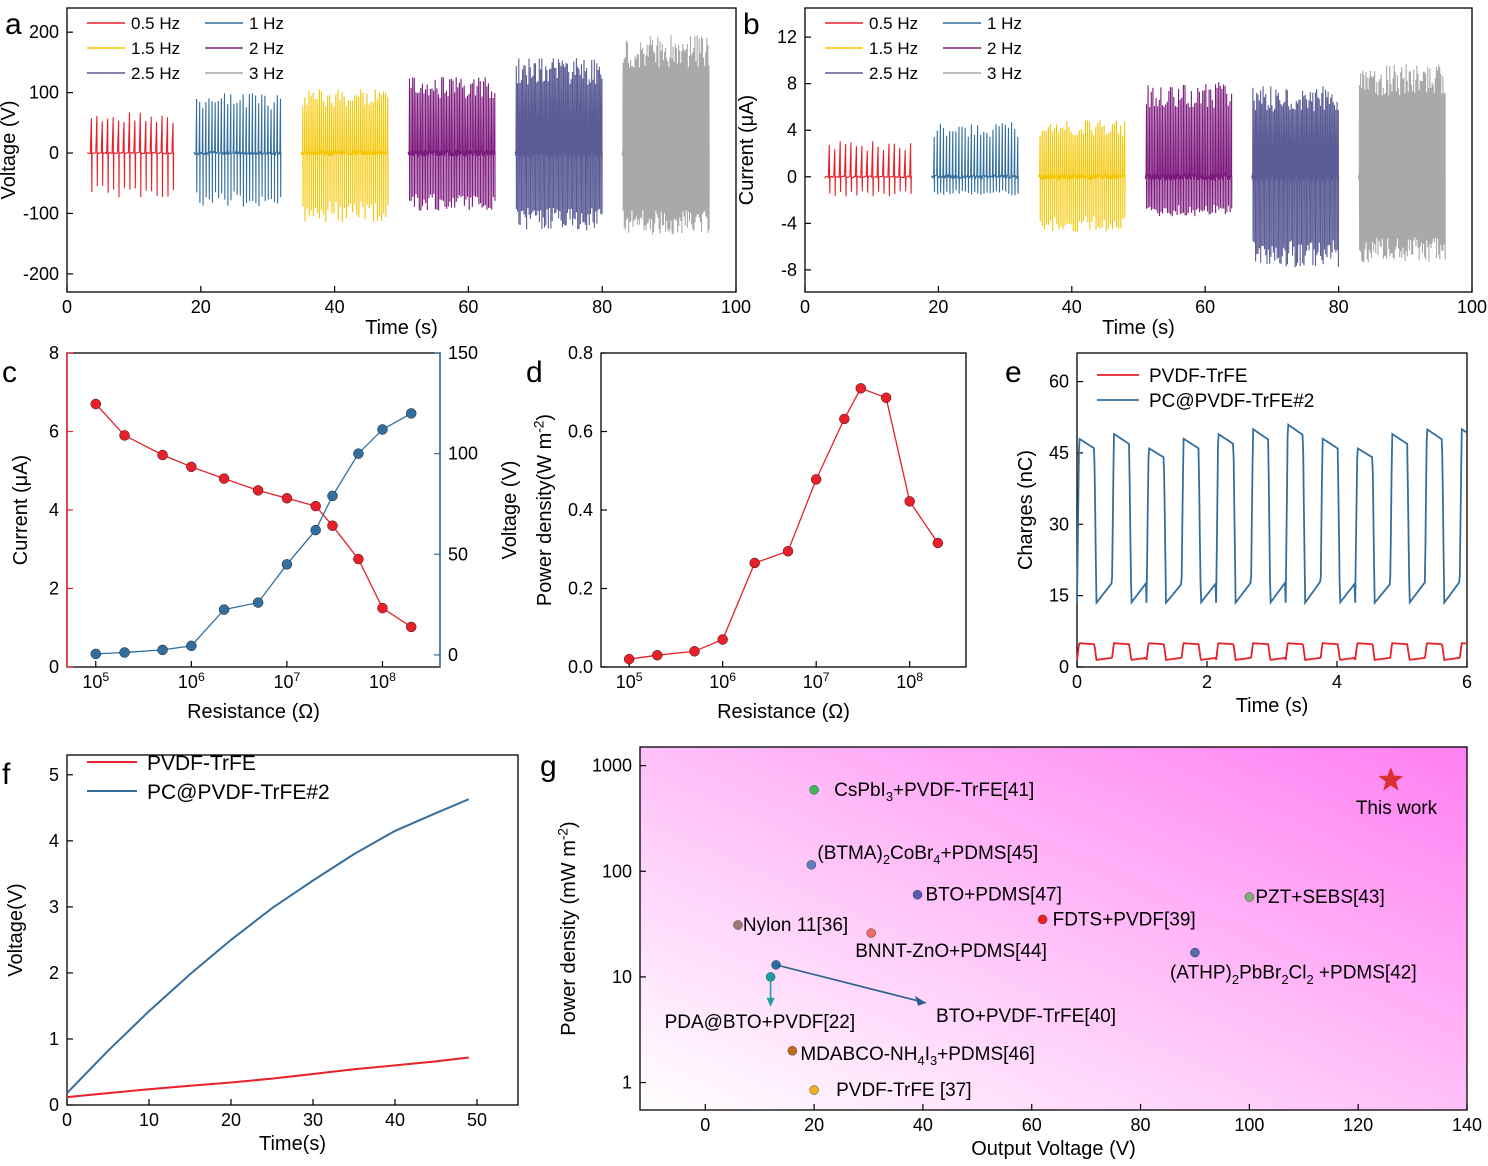 This screenshot has width=1488, height=1166. Describe the element at coordinates (1059, 382) in the screenshot. I see `y-tick-label: 60` at that location.